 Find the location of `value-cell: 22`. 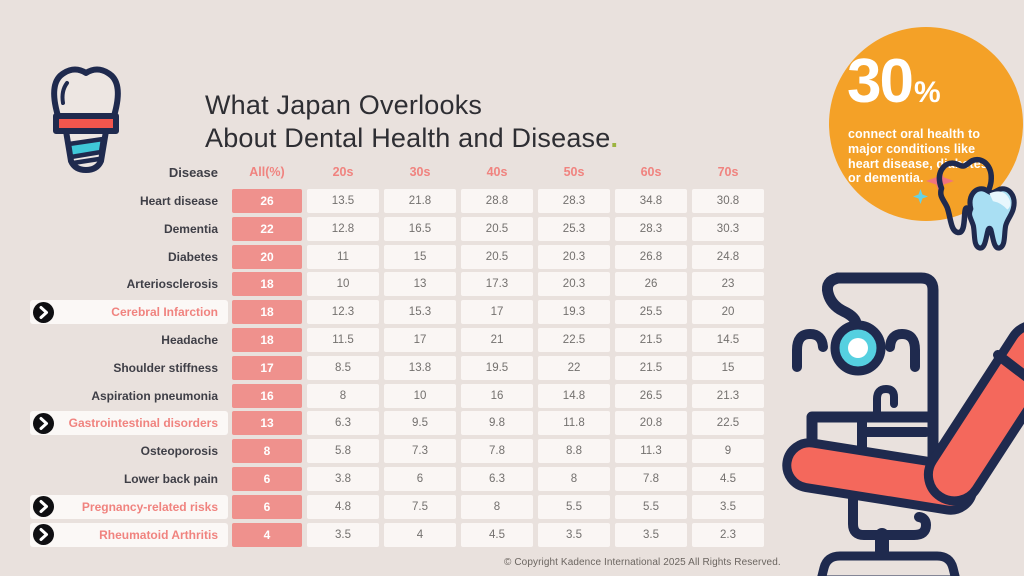

value-cell: 22 is located at coordinates (574, 367).